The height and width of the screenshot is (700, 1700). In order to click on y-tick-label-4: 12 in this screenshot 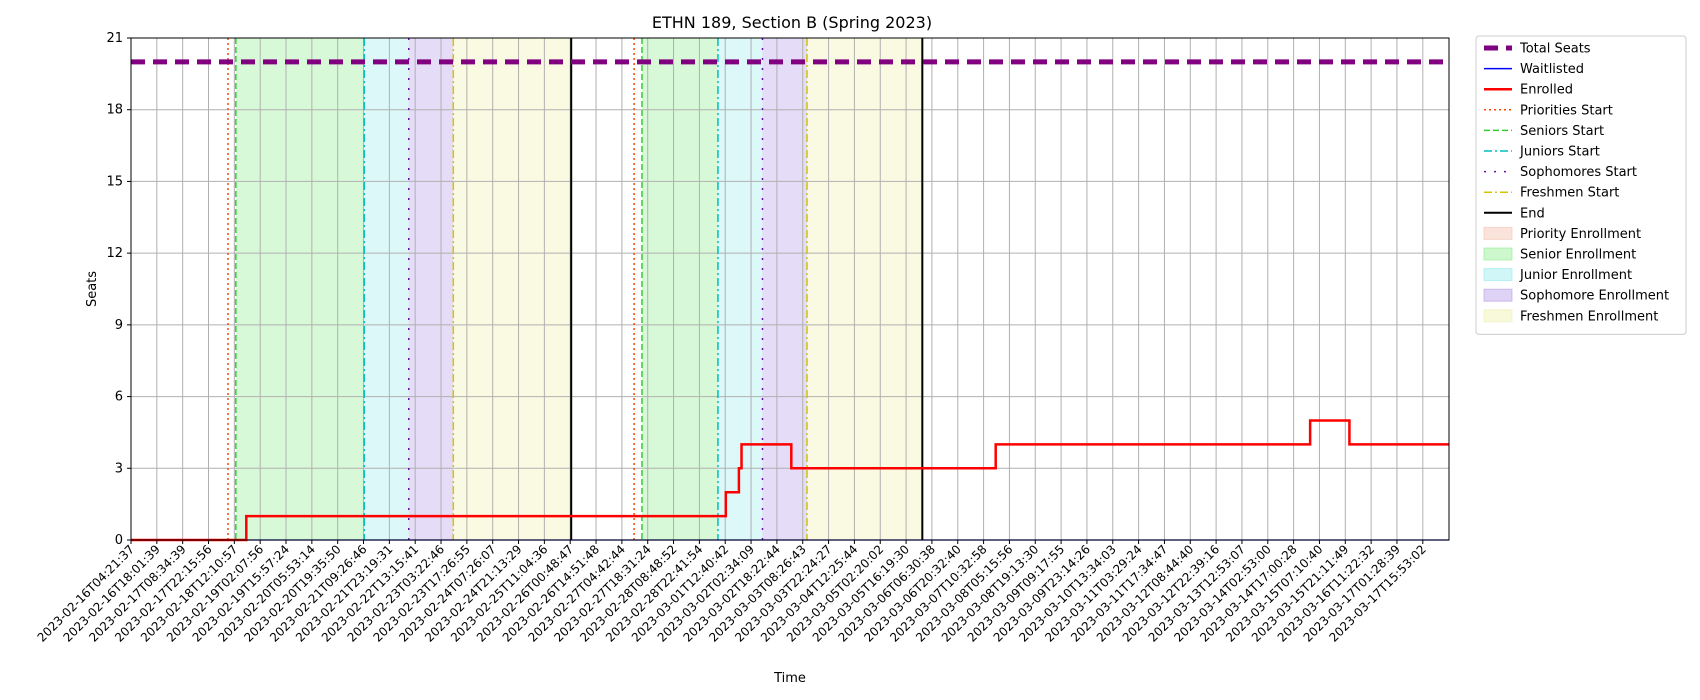, I will do `click(114, 253)`.